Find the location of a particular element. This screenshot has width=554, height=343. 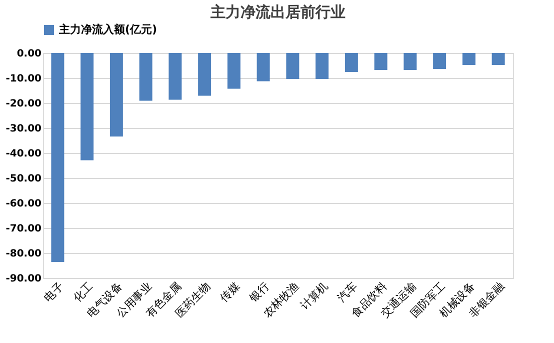

x-tick-label: 汽车 is located at coordinates (347, 292).